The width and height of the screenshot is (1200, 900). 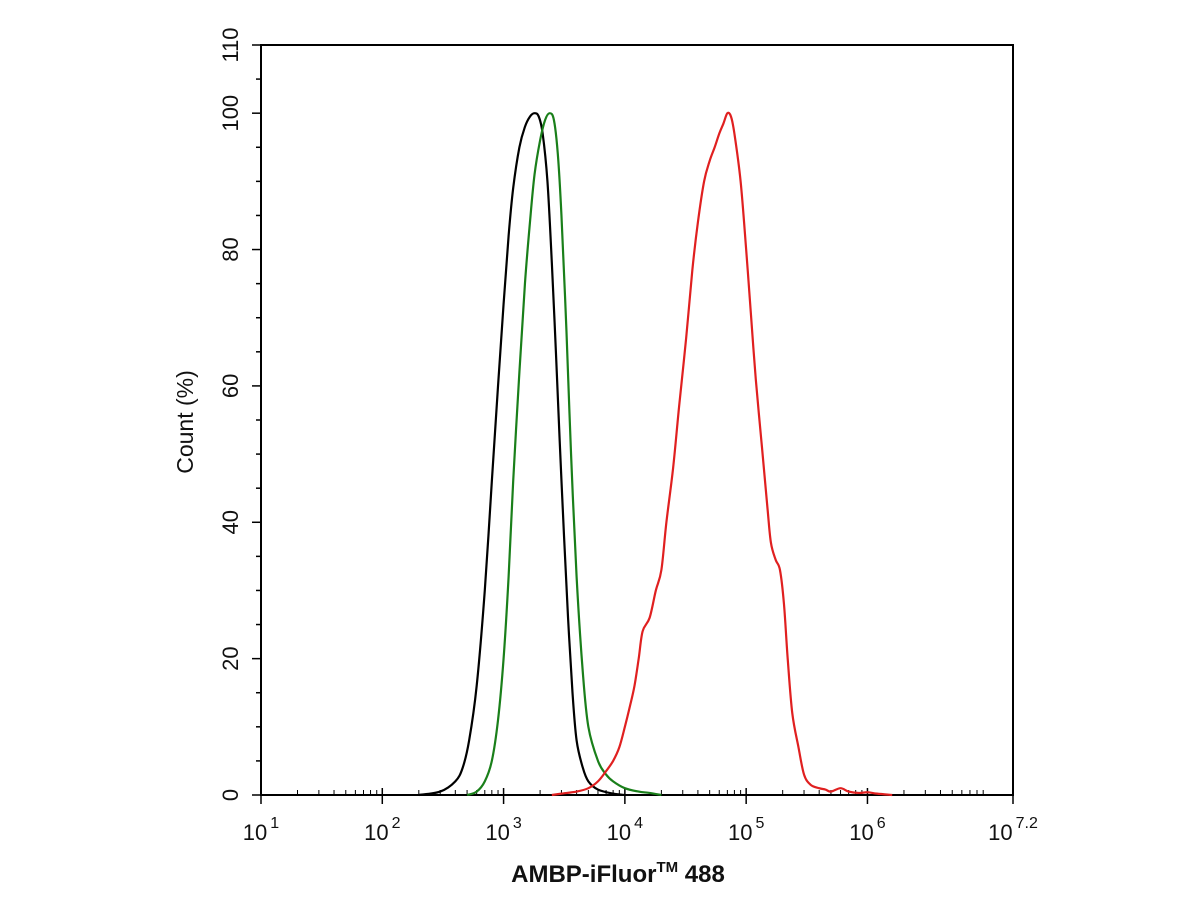 I want to click on x-tick-exponent: 3, so click(x=517, y=823).